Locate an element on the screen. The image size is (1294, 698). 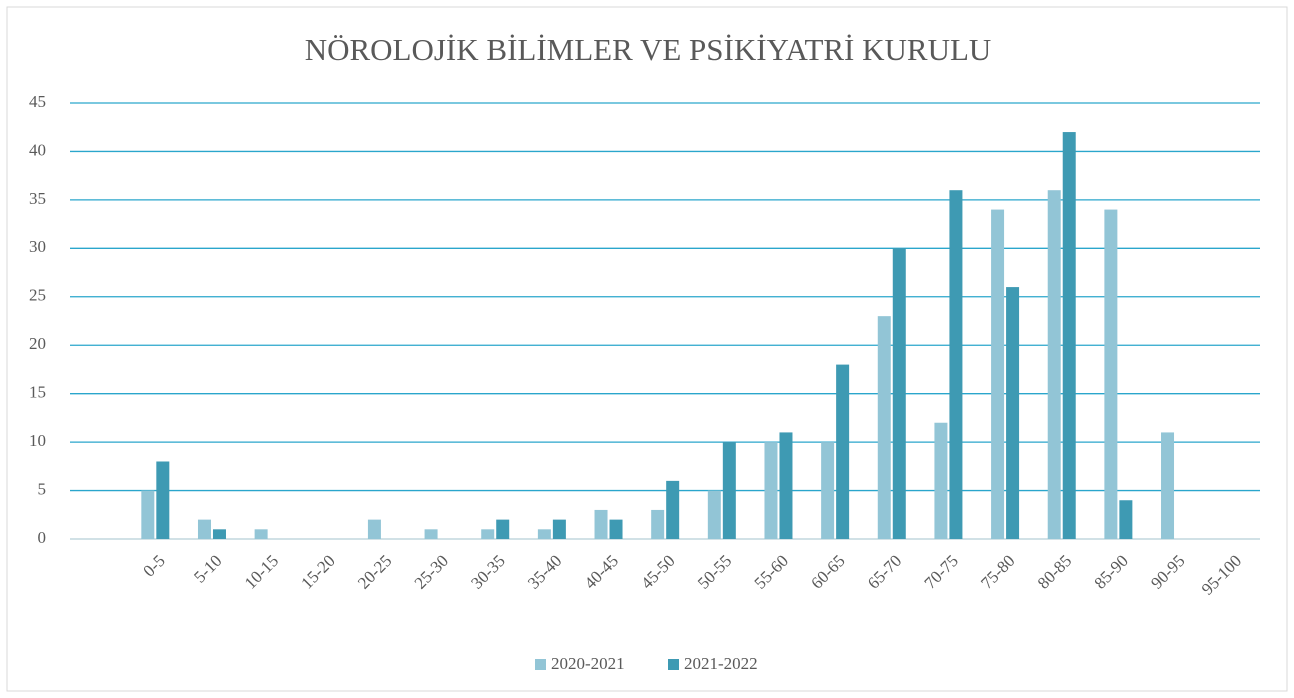
y-tick-label: 0 is located at coordinates (42, 537).